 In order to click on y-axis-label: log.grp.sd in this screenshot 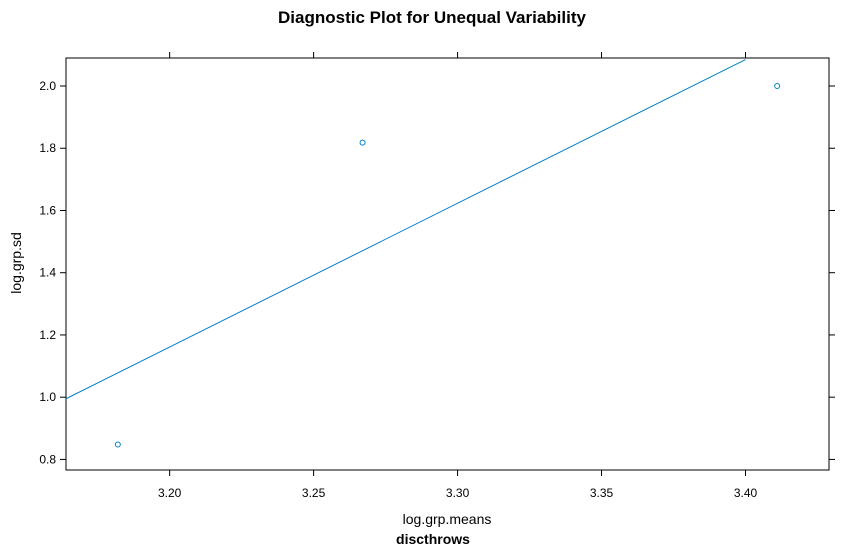, I will do `click(16, 262)`.